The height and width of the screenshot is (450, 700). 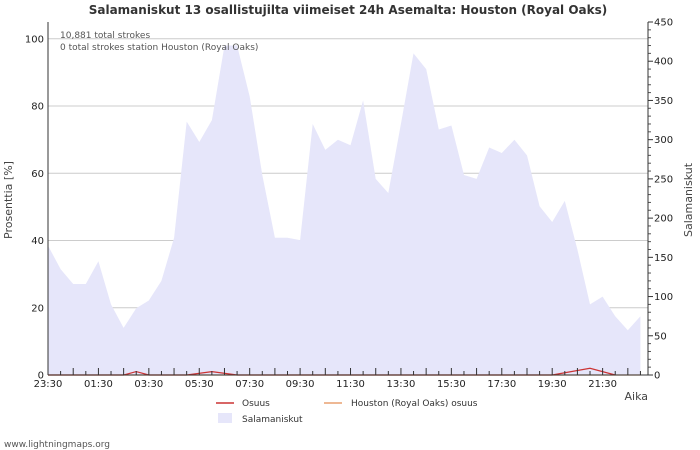 What do you see at coordinates (663, 179) in the screenshot?
I see `y-right-tick-250: 250` at bounding box center [663, 179].